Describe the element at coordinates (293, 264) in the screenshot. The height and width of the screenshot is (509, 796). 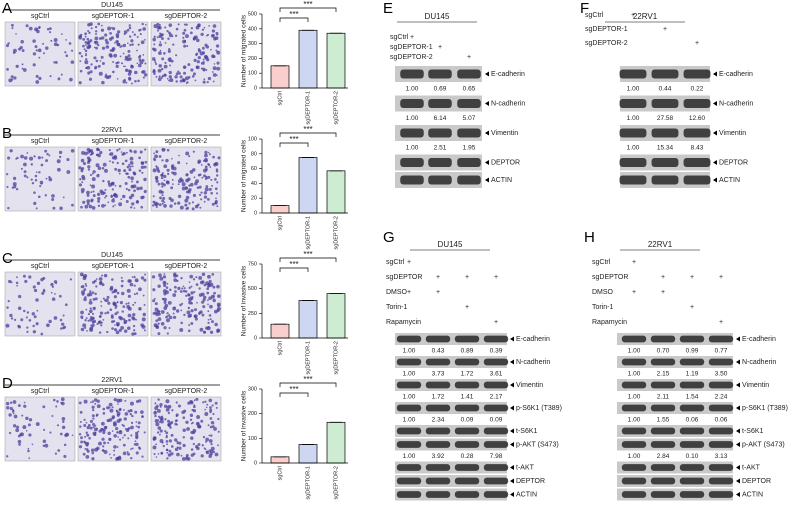
I see `sig-label: ***` at that location.